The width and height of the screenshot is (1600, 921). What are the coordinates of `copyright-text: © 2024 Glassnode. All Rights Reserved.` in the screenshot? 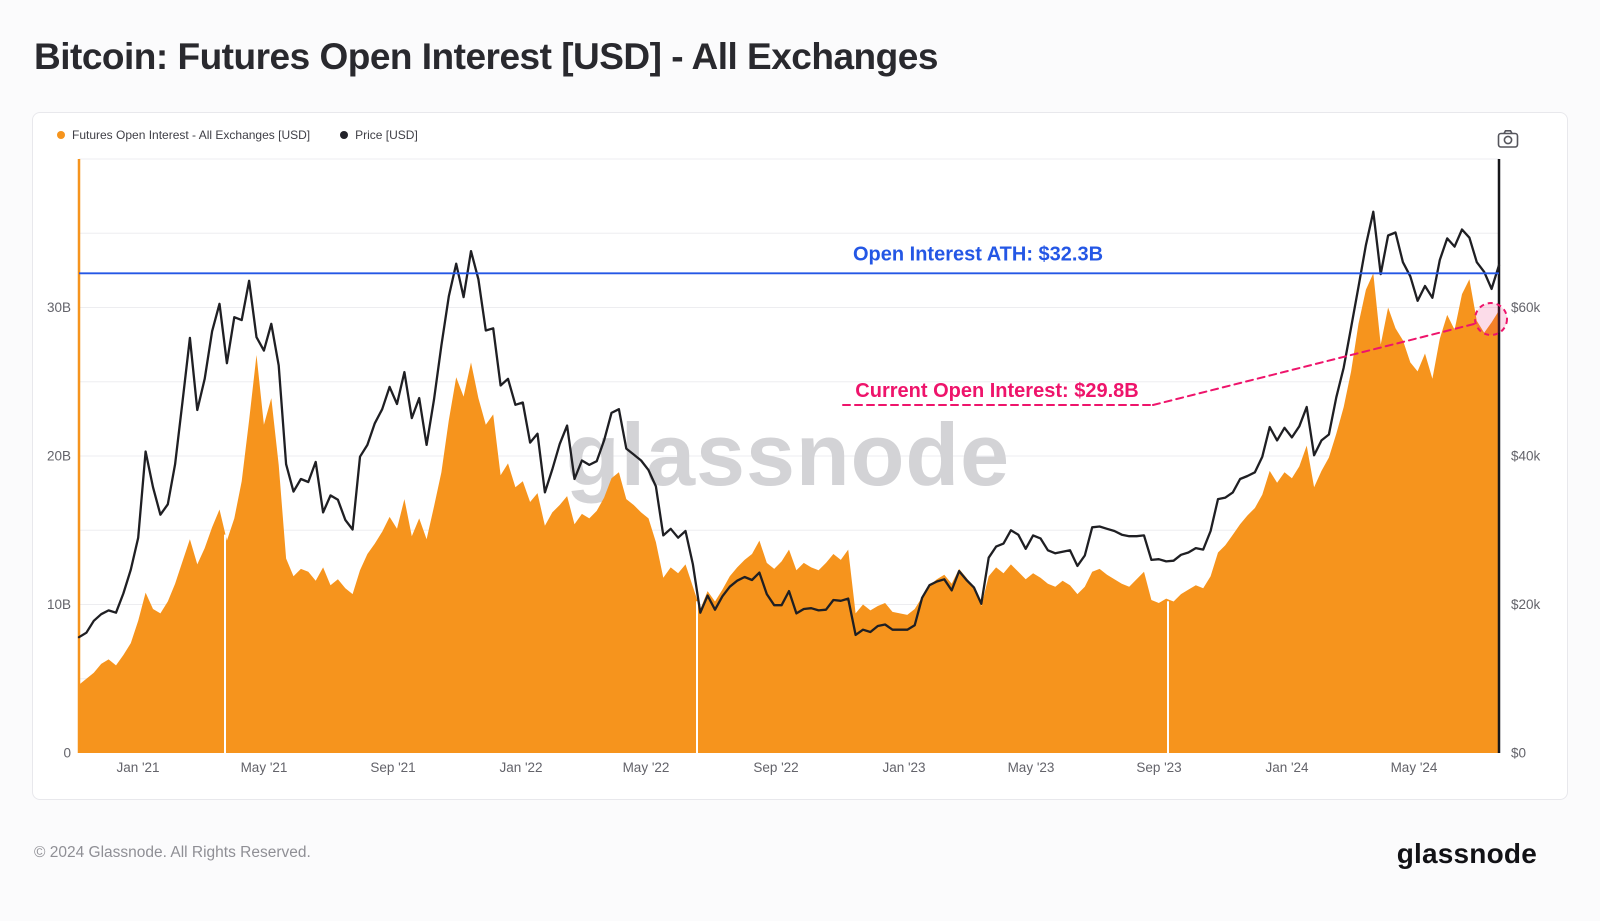 It's located at (172, 852).